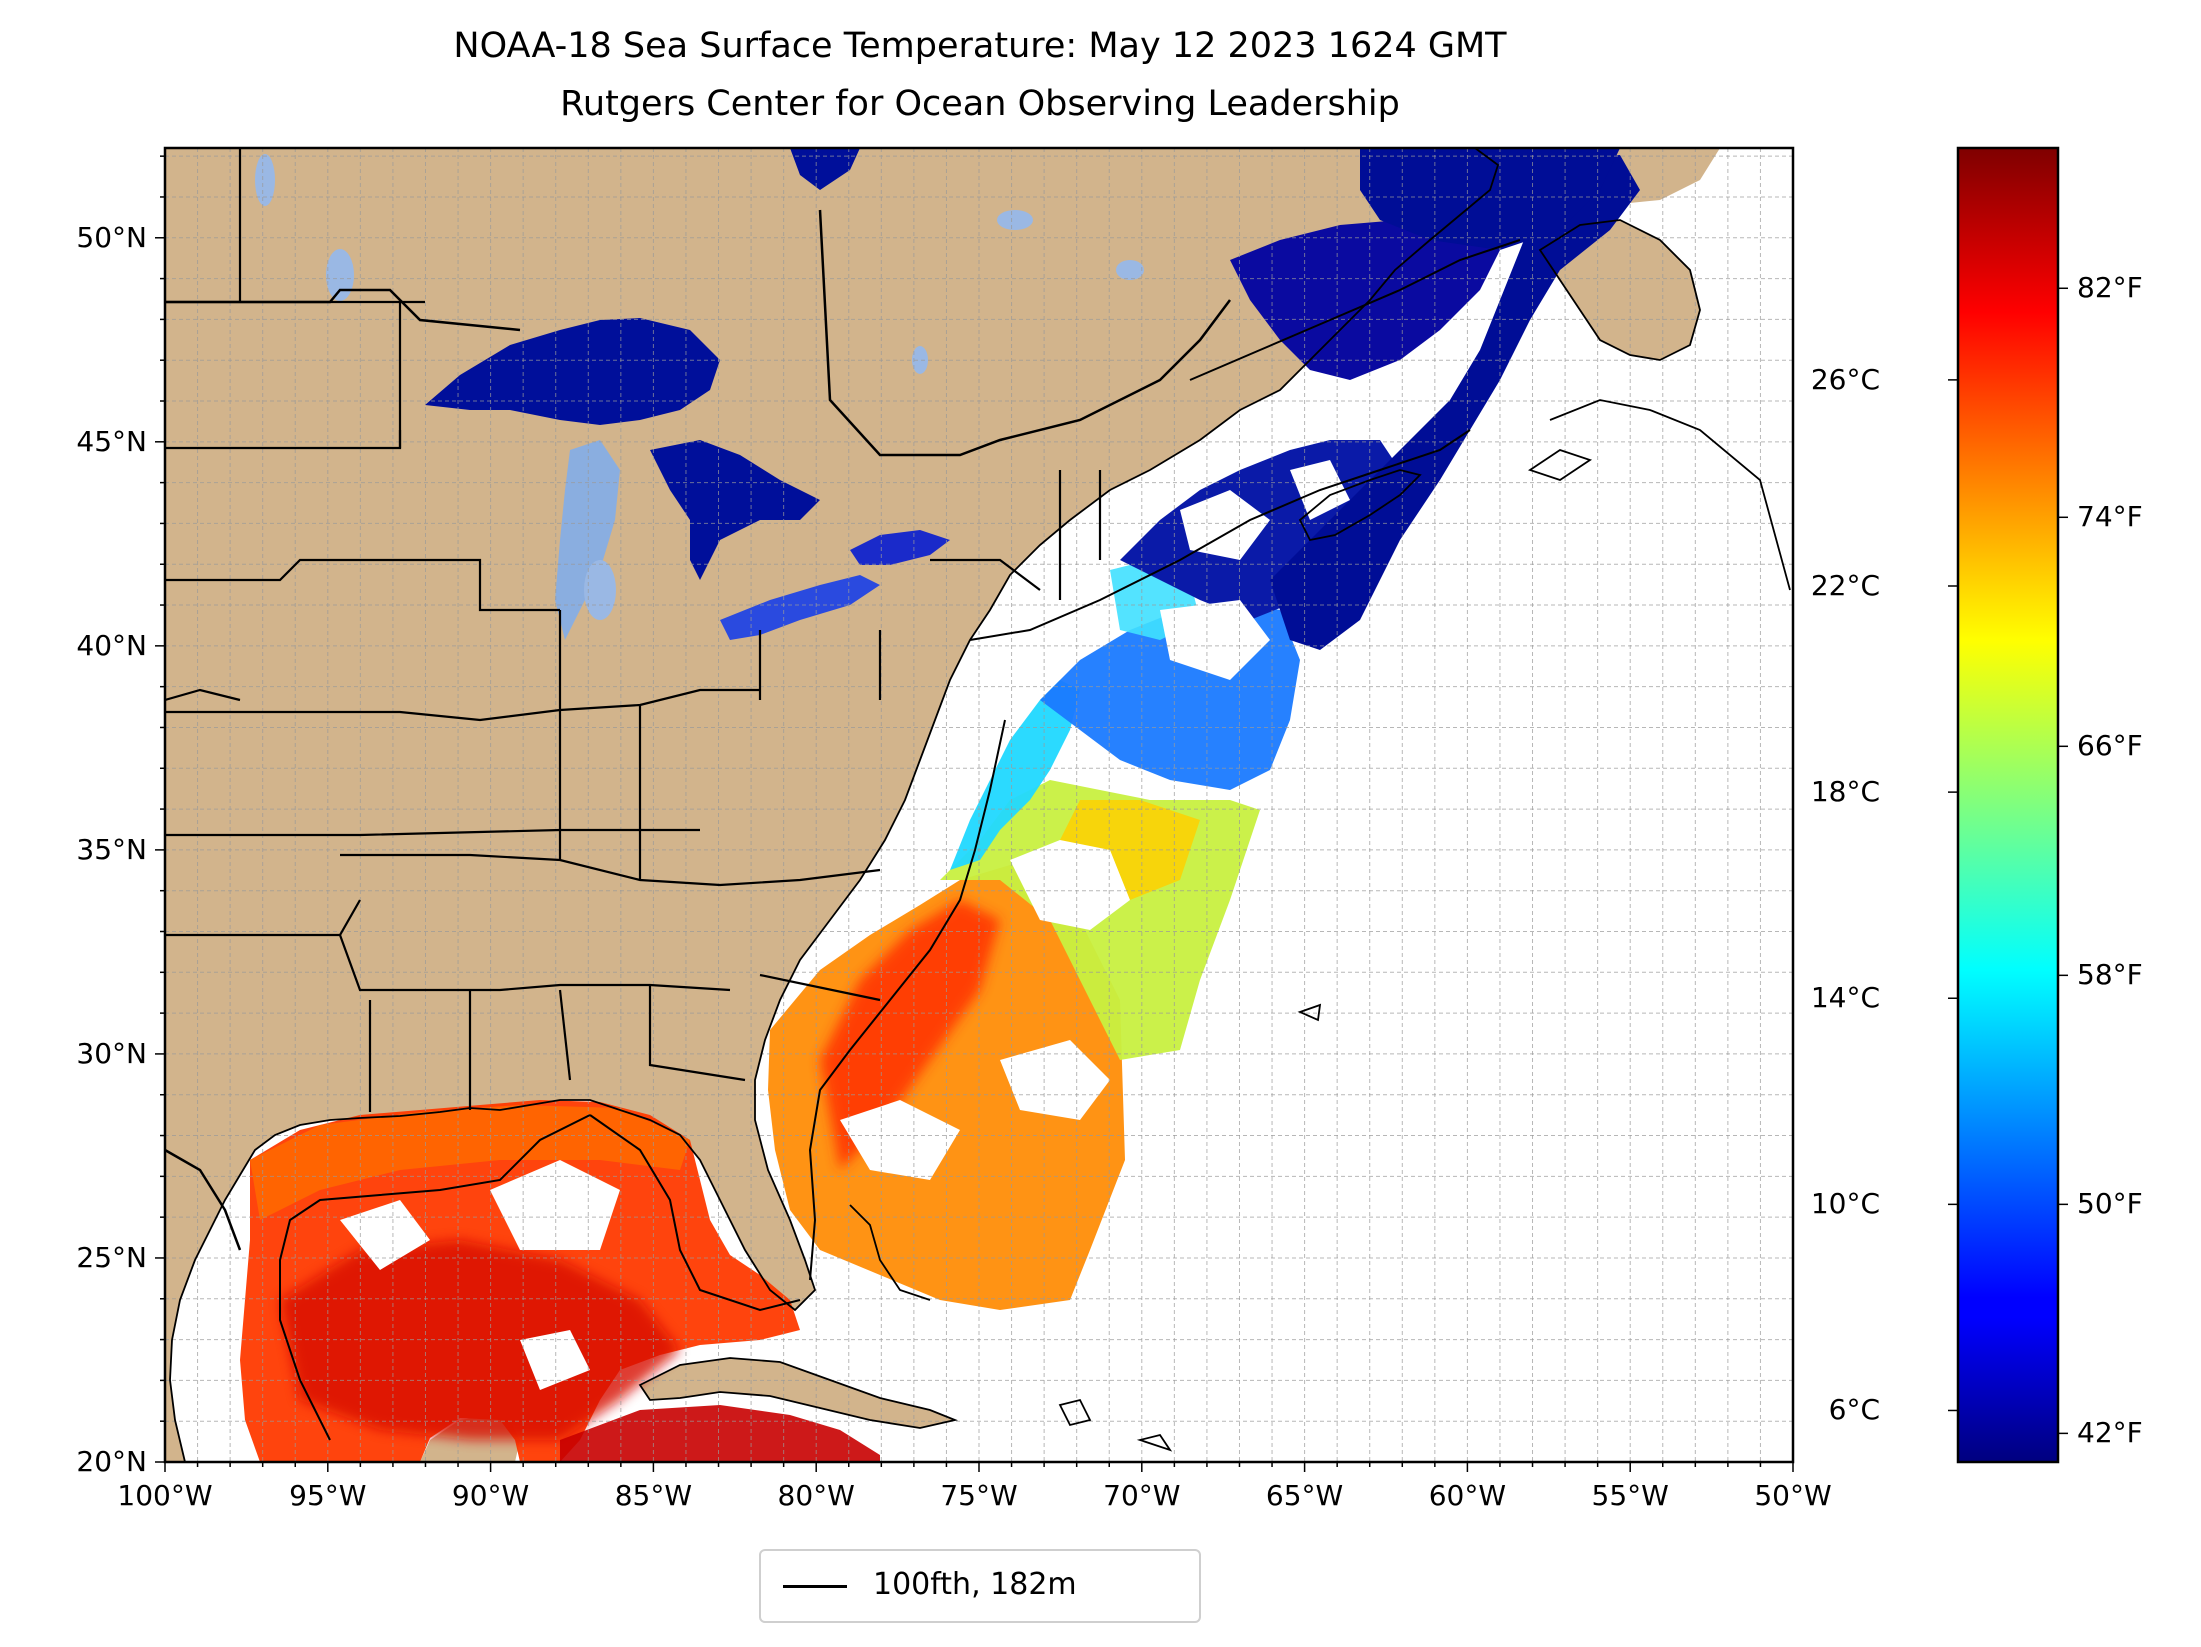 This screenshot has width=2201, height=1647. Describe the element at coordinates (572, 371) in the screenshot. I see `lake-superior` at that location.